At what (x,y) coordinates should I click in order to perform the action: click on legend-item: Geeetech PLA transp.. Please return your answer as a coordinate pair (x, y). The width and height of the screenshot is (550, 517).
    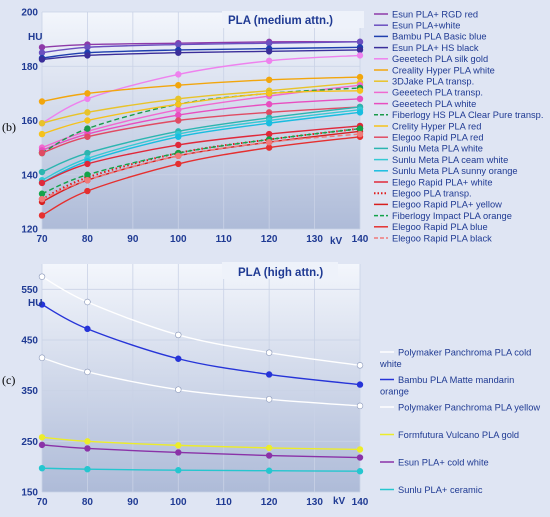
    Looking at the image, I should click on (428, 93).